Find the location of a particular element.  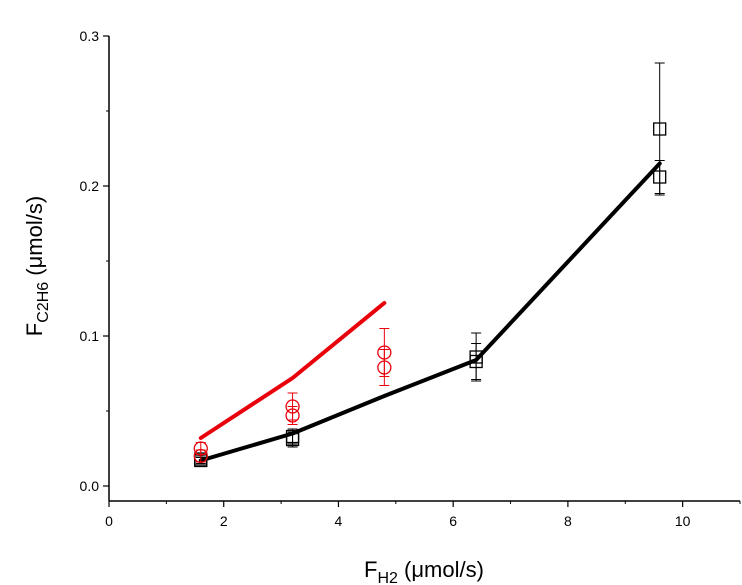

y-ticks: 0.0 0.1 0.2 0.3 is located at coordinates (94, 261).